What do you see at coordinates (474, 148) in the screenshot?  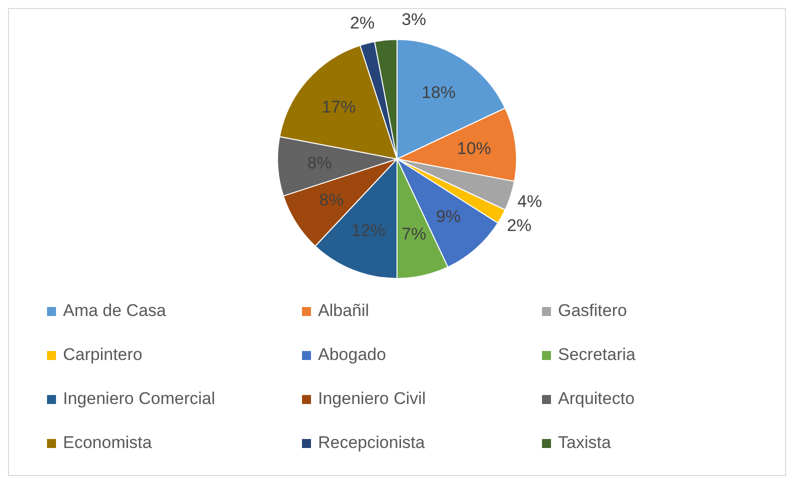 I see `data-label: 10%` at bounding box center [474, 148].